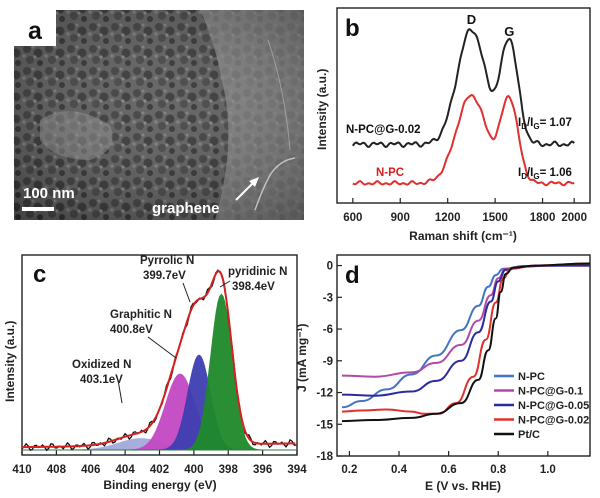 The width and height of the screenshot is (600, 498). Describe the element at coordinates (90, 470) in the screenshot. I see `xps-x-tick-label: 406` at that location.